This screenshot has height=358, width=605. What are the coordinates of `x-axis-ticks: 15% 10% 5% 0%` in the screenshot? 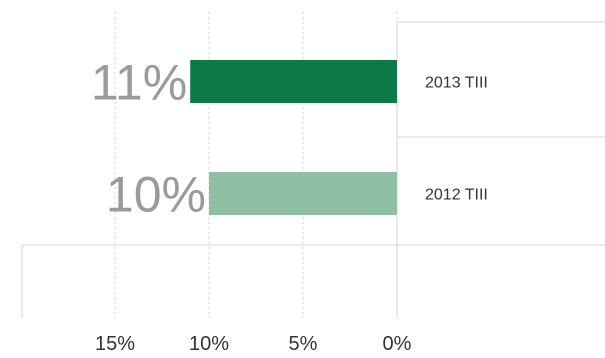 It's located at (253, 344).